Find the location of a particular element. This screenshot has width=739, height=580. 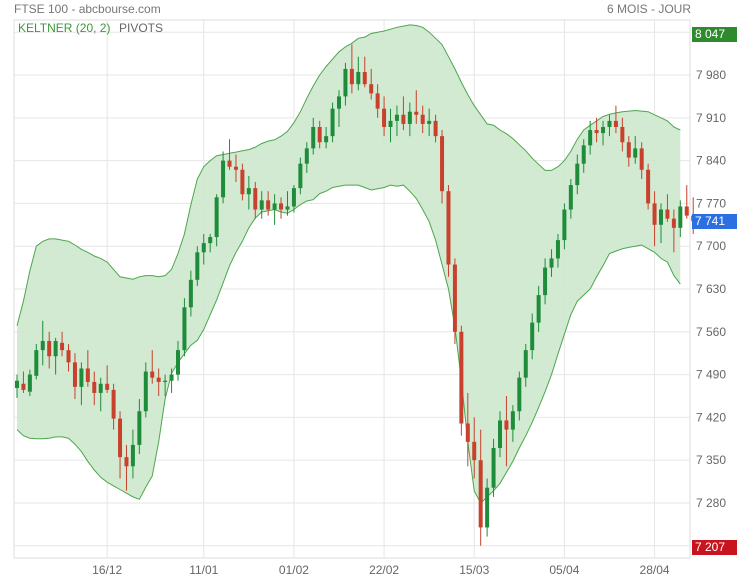

indicator-keltner: KELTNER (20, 2) is located at coordinates (64, 28).